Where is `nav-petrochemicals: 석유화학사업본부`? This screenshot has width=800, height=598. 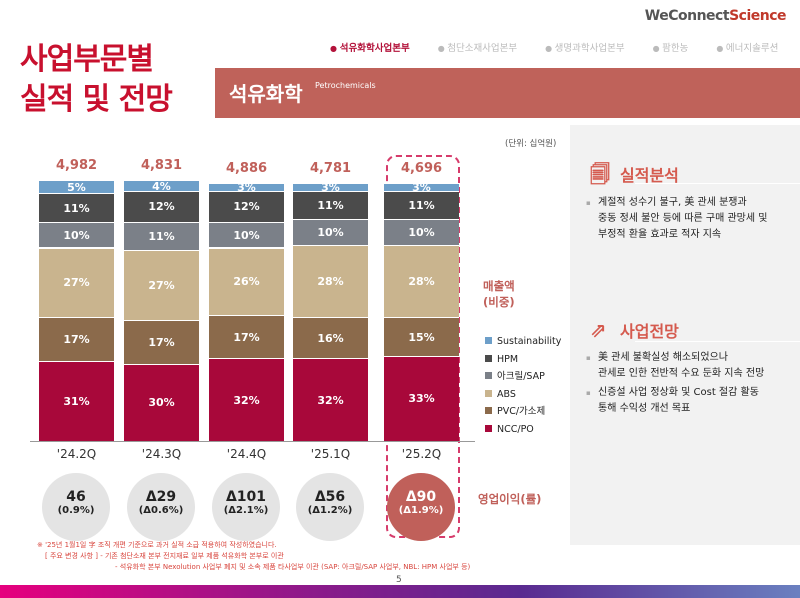 nav-petrochemicals: 석유화학사업본부 is located at coordinates (370, 47).